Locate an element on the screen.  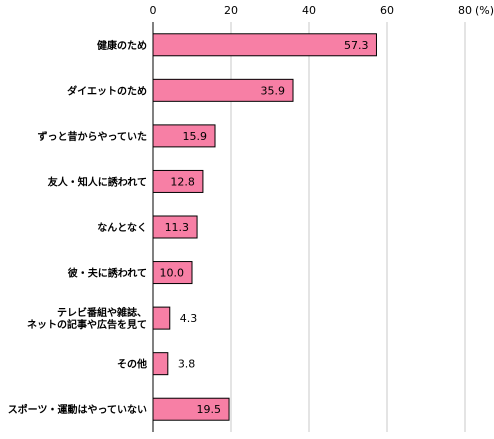
data-label: 10.0 is located at coordinates (172, 273).